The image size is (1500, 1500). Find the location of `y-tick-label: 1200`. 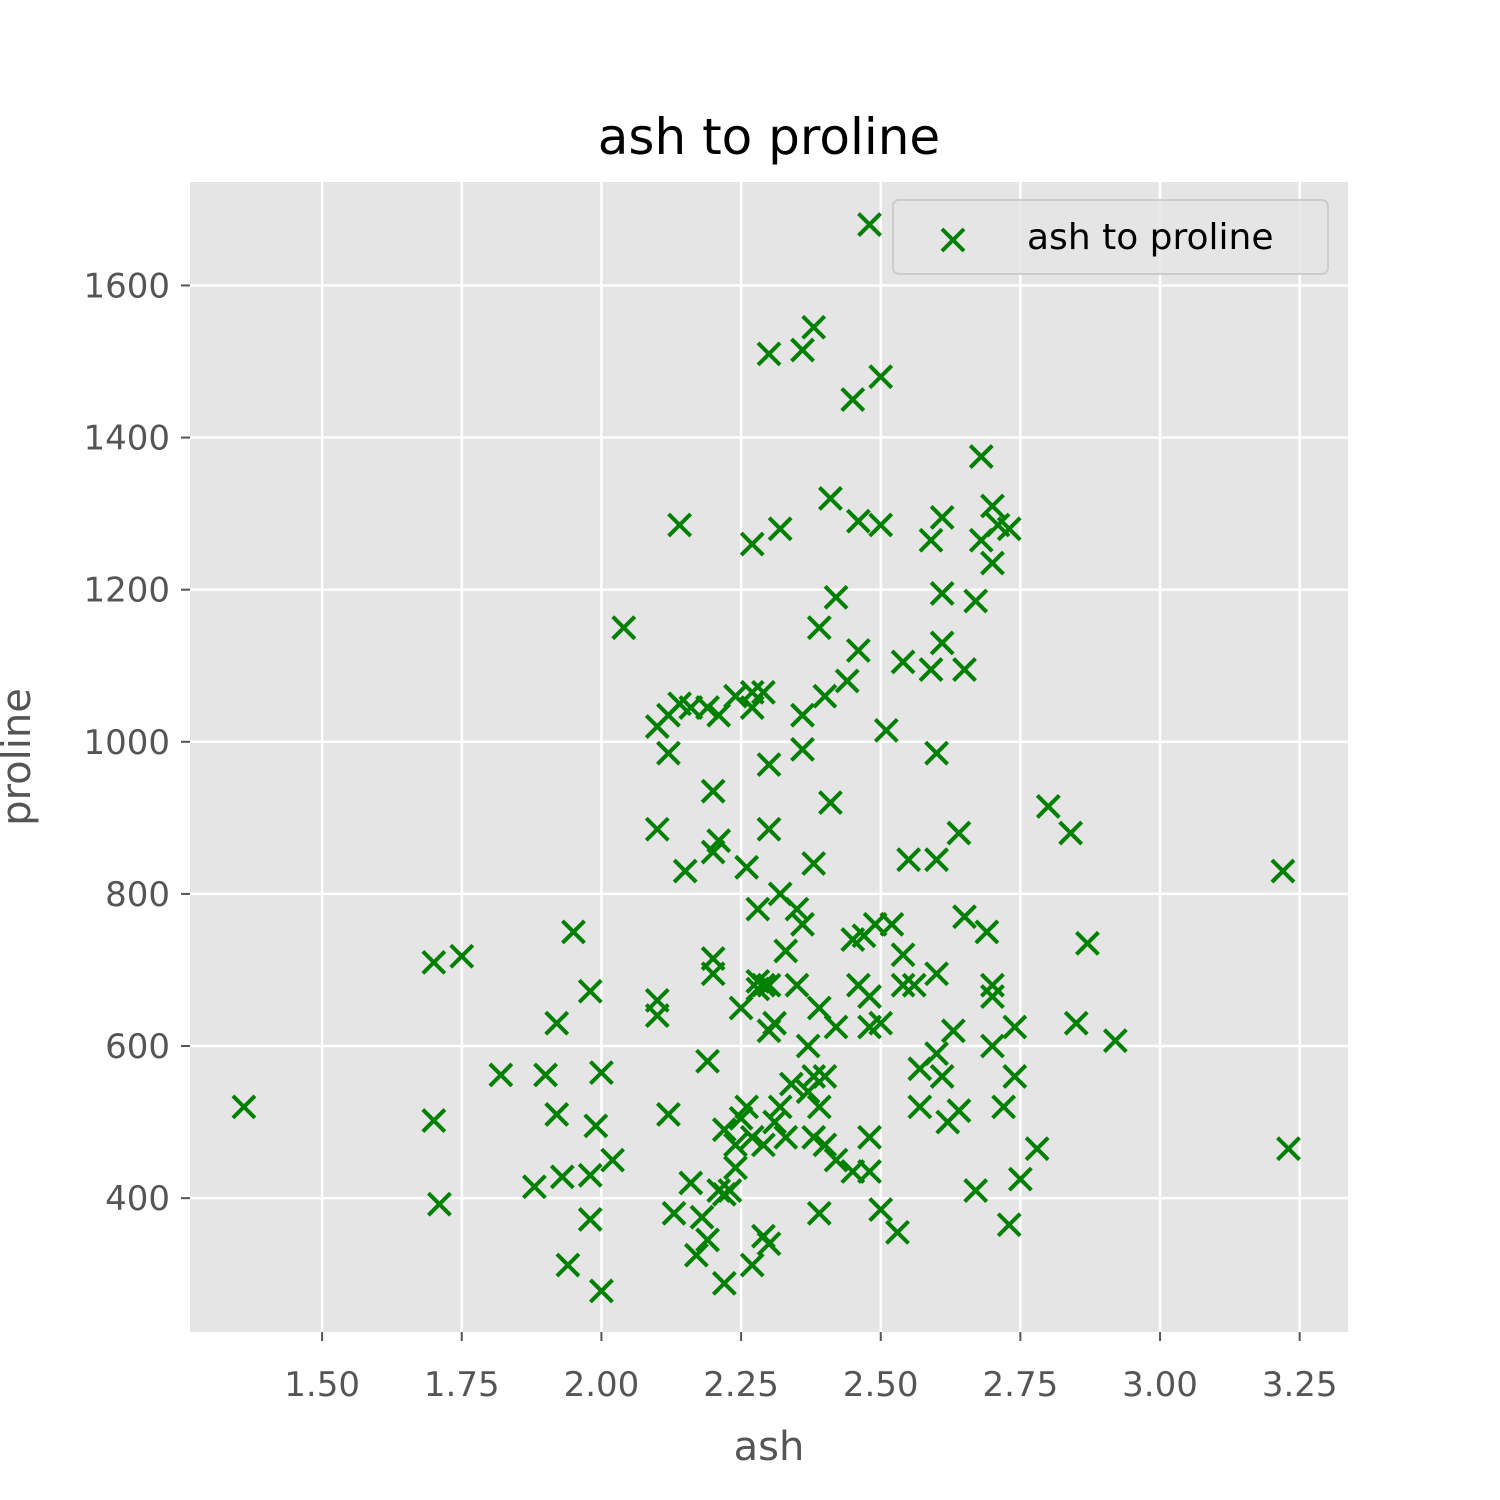

y-tick-label: 1200 is located at coordinates (126, 591).